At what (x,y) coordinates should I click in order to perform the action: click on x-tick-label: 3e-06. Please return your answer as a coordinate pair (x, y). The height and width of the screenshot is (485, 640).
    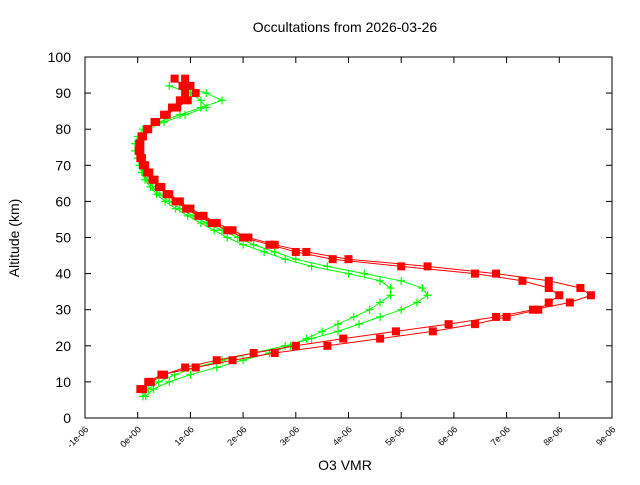
    Looking at the image, I should click on (289, 435).